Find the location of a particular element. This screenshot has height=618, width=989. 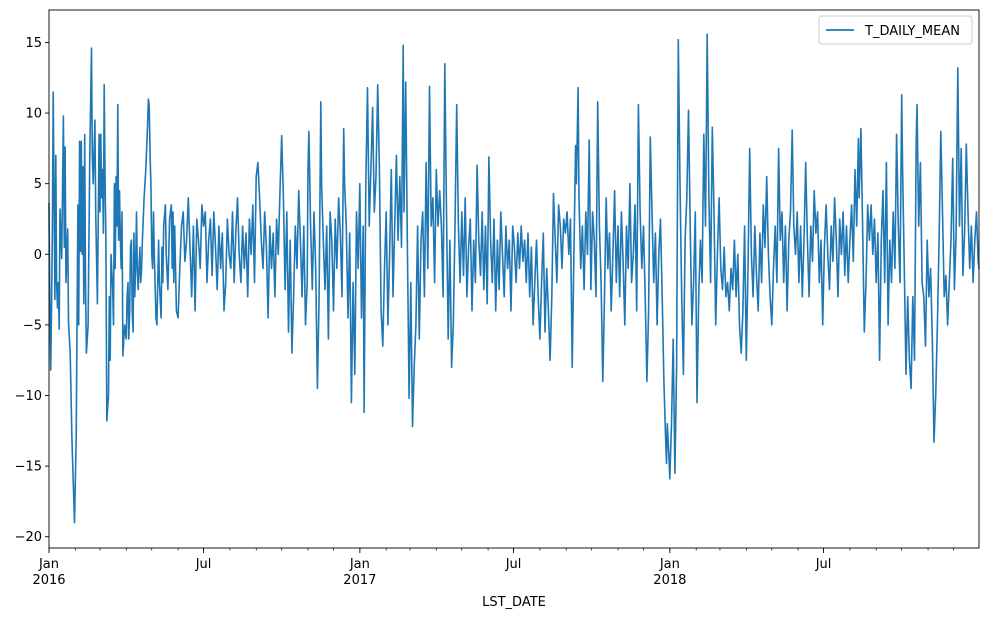

legend-box is located at coordinates (895, 30).